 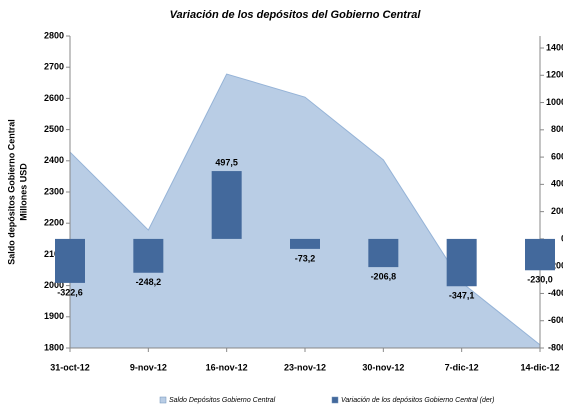 What do you see at coordinates (227, 367) in the screenshot?
I see `x-tick-label: 16-nov-12` at bounding box center [227, 367].